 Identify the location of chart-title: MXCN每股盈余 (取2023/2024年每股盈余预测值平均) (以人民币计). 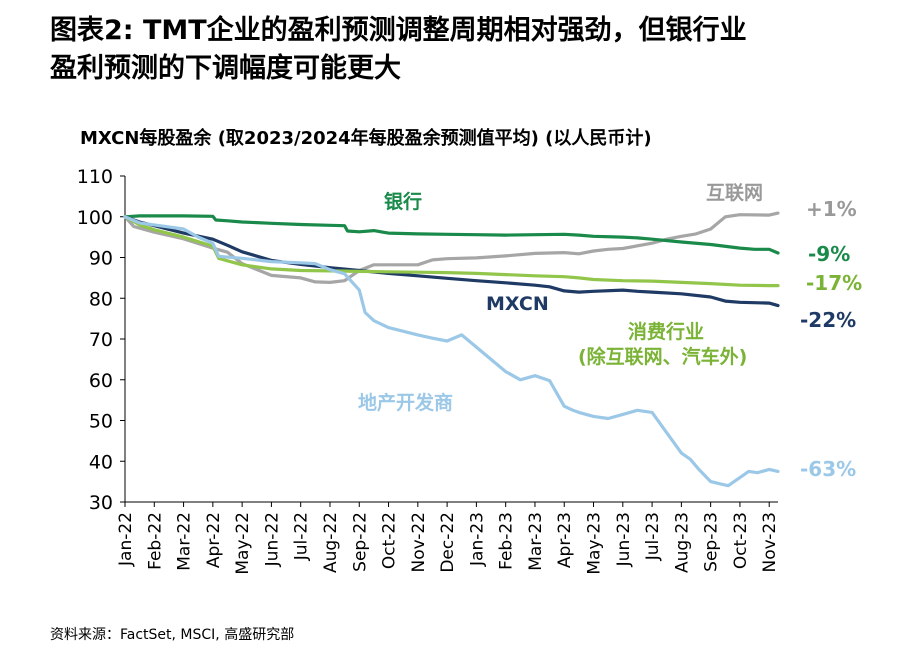
(366, 138).